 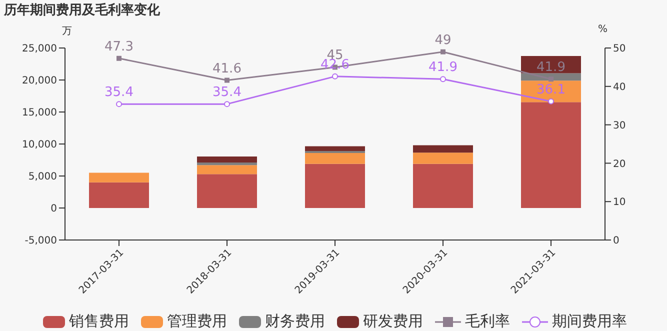 What do you see at coordinates (295, 321) in the screenshot?
I see `legend-label: 财务费用` at bounding box center [295, 321].